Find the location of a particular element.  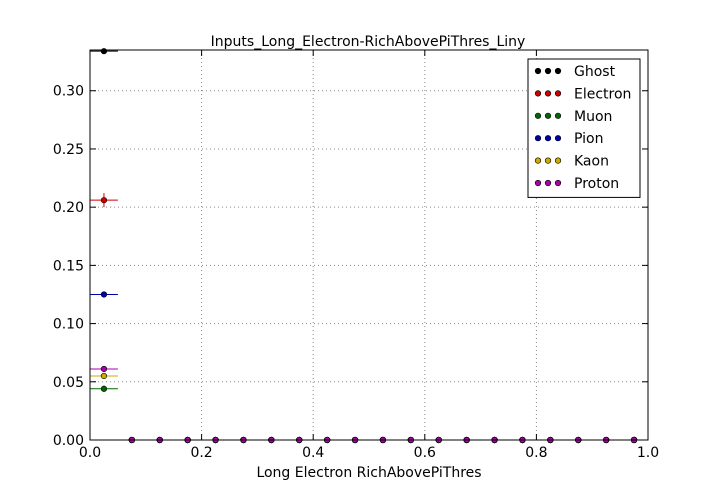

x-tick-label: 0.2 is located at coordinates (201, 453).